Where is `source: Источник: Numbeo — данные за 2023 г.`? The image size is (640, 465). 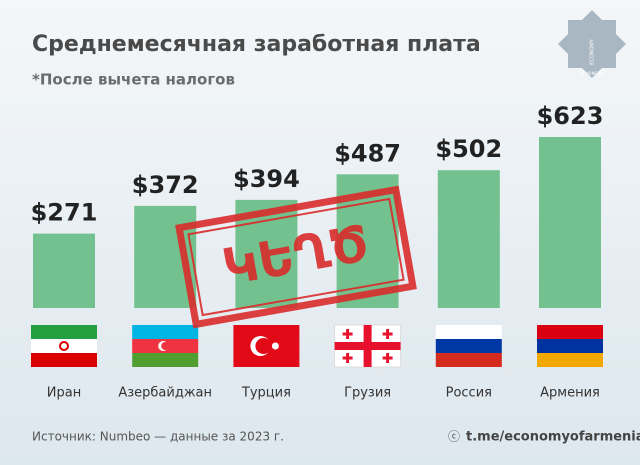 source: Источник: Numbeo — данные за 2023 г. is located at coordinates (158, 437).